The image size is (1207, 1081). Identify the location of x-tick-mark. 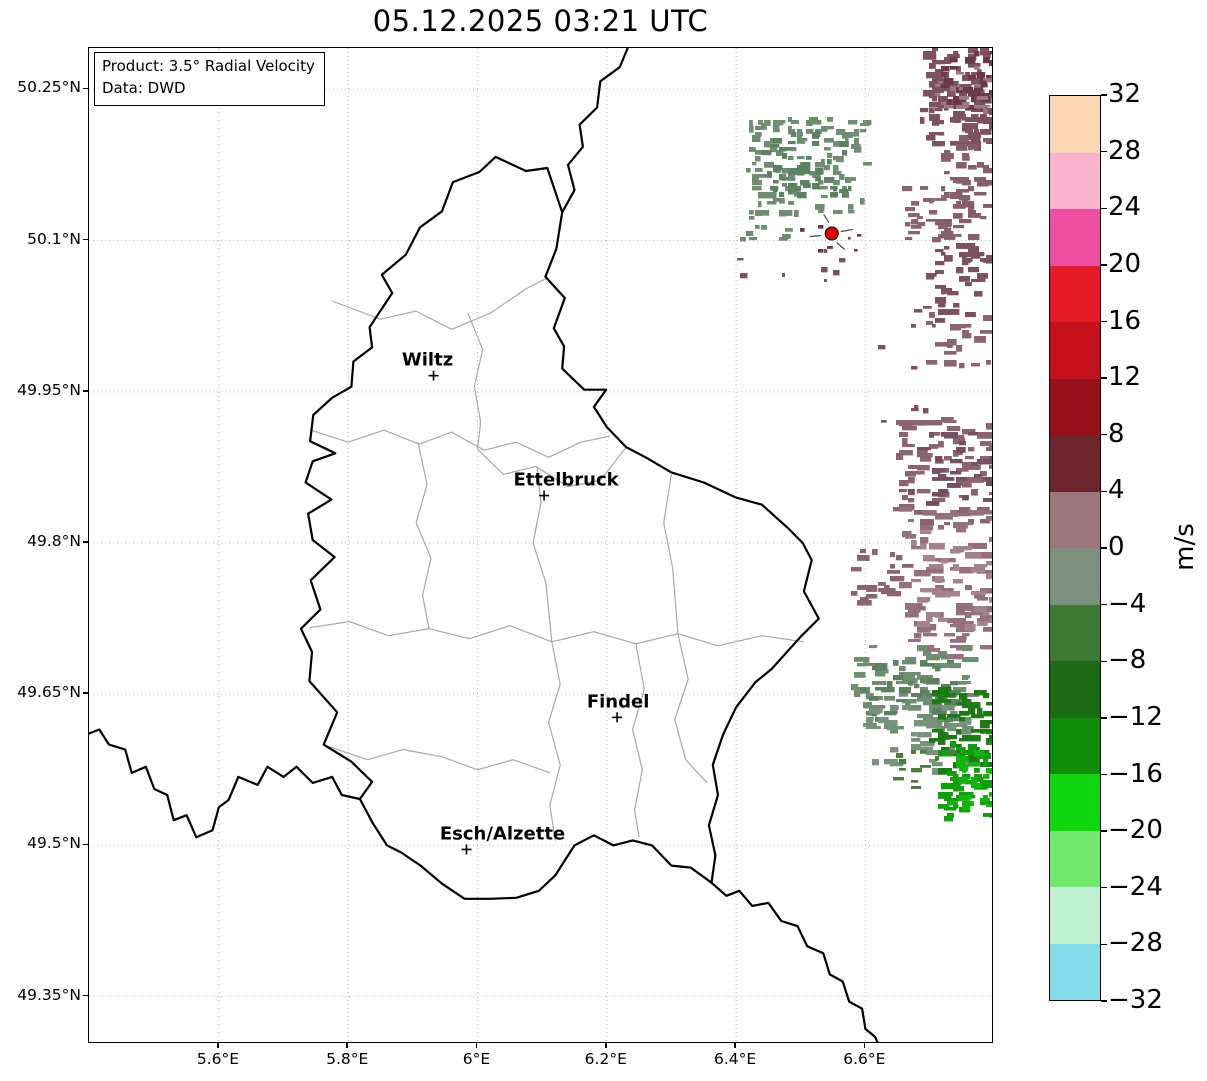
(476, 1045).